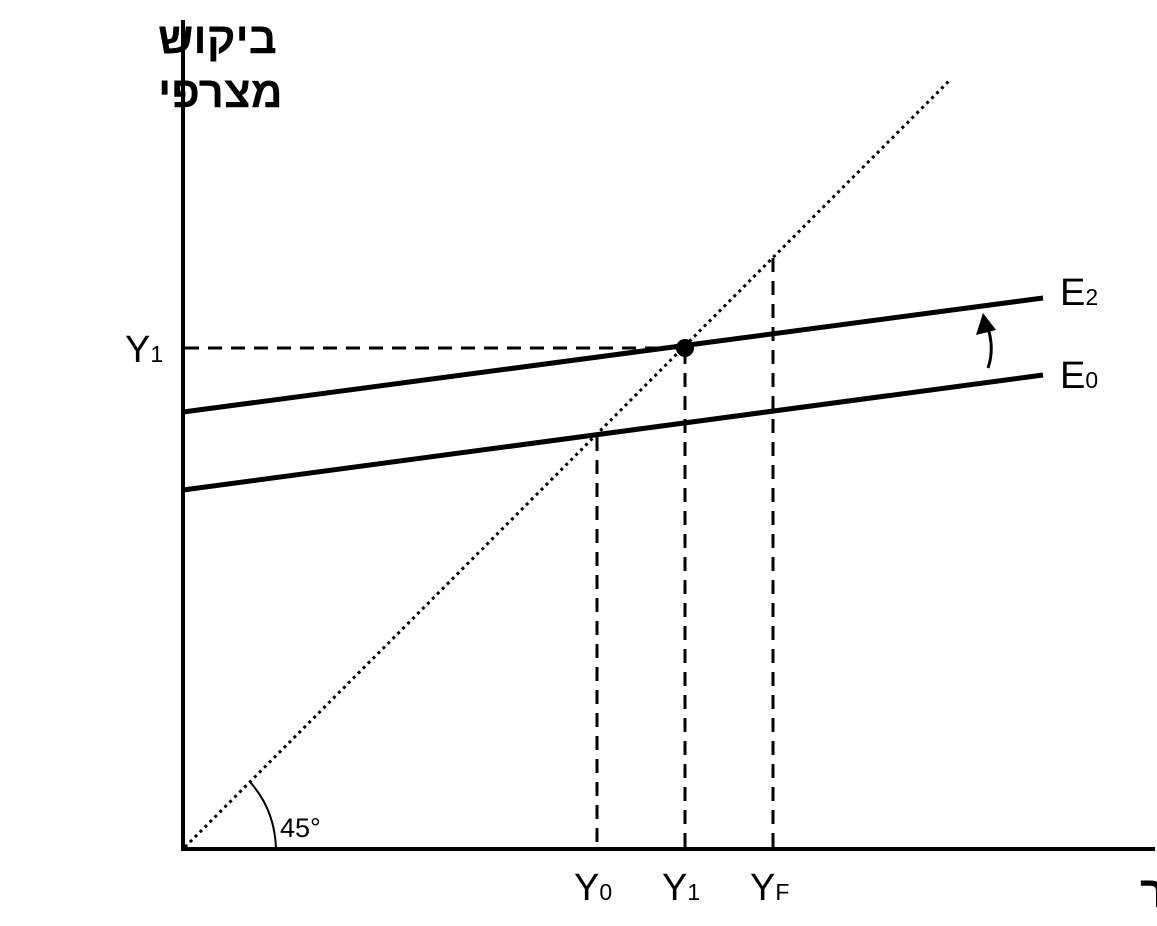  What do you see at coordinates (693, 892) in the screenshot?
I see `x-tick-sub: 1` at bounding box center [693, 892].